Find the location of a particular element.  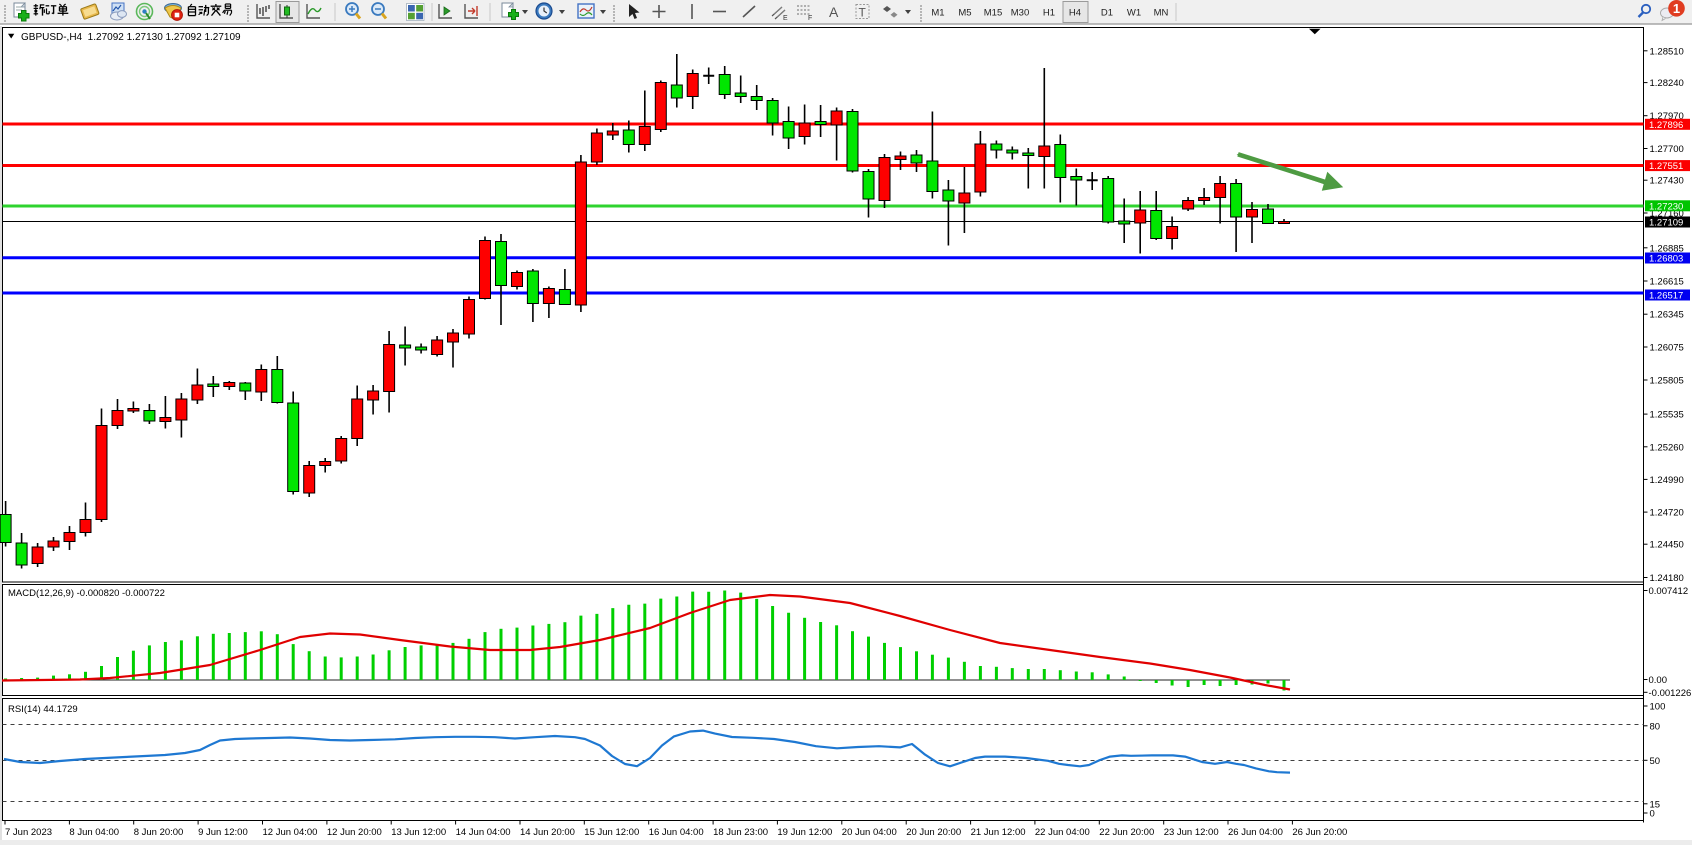

svg-text: 22 Jun 04:00 is located at coordinates (1062, 832).